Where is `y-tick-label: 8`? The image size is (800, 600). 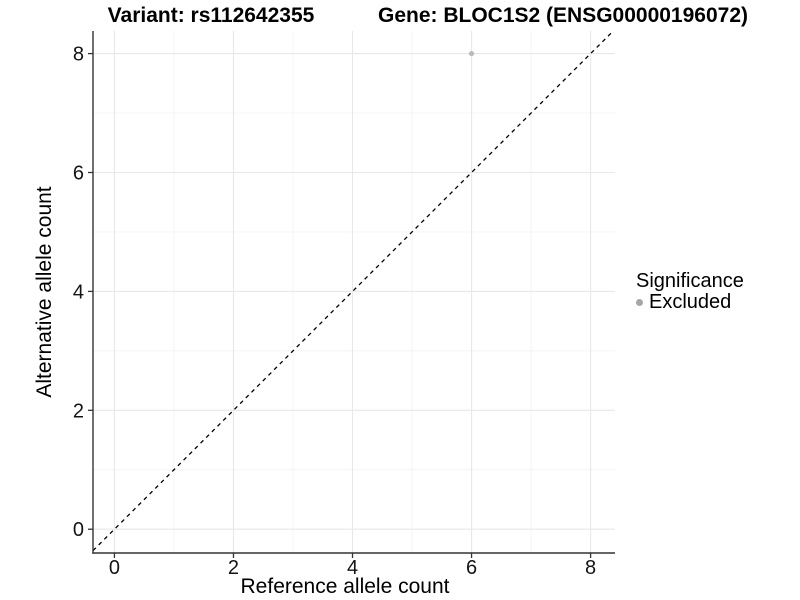 y-tick-label: 8 is located at coordinates (78, 55).